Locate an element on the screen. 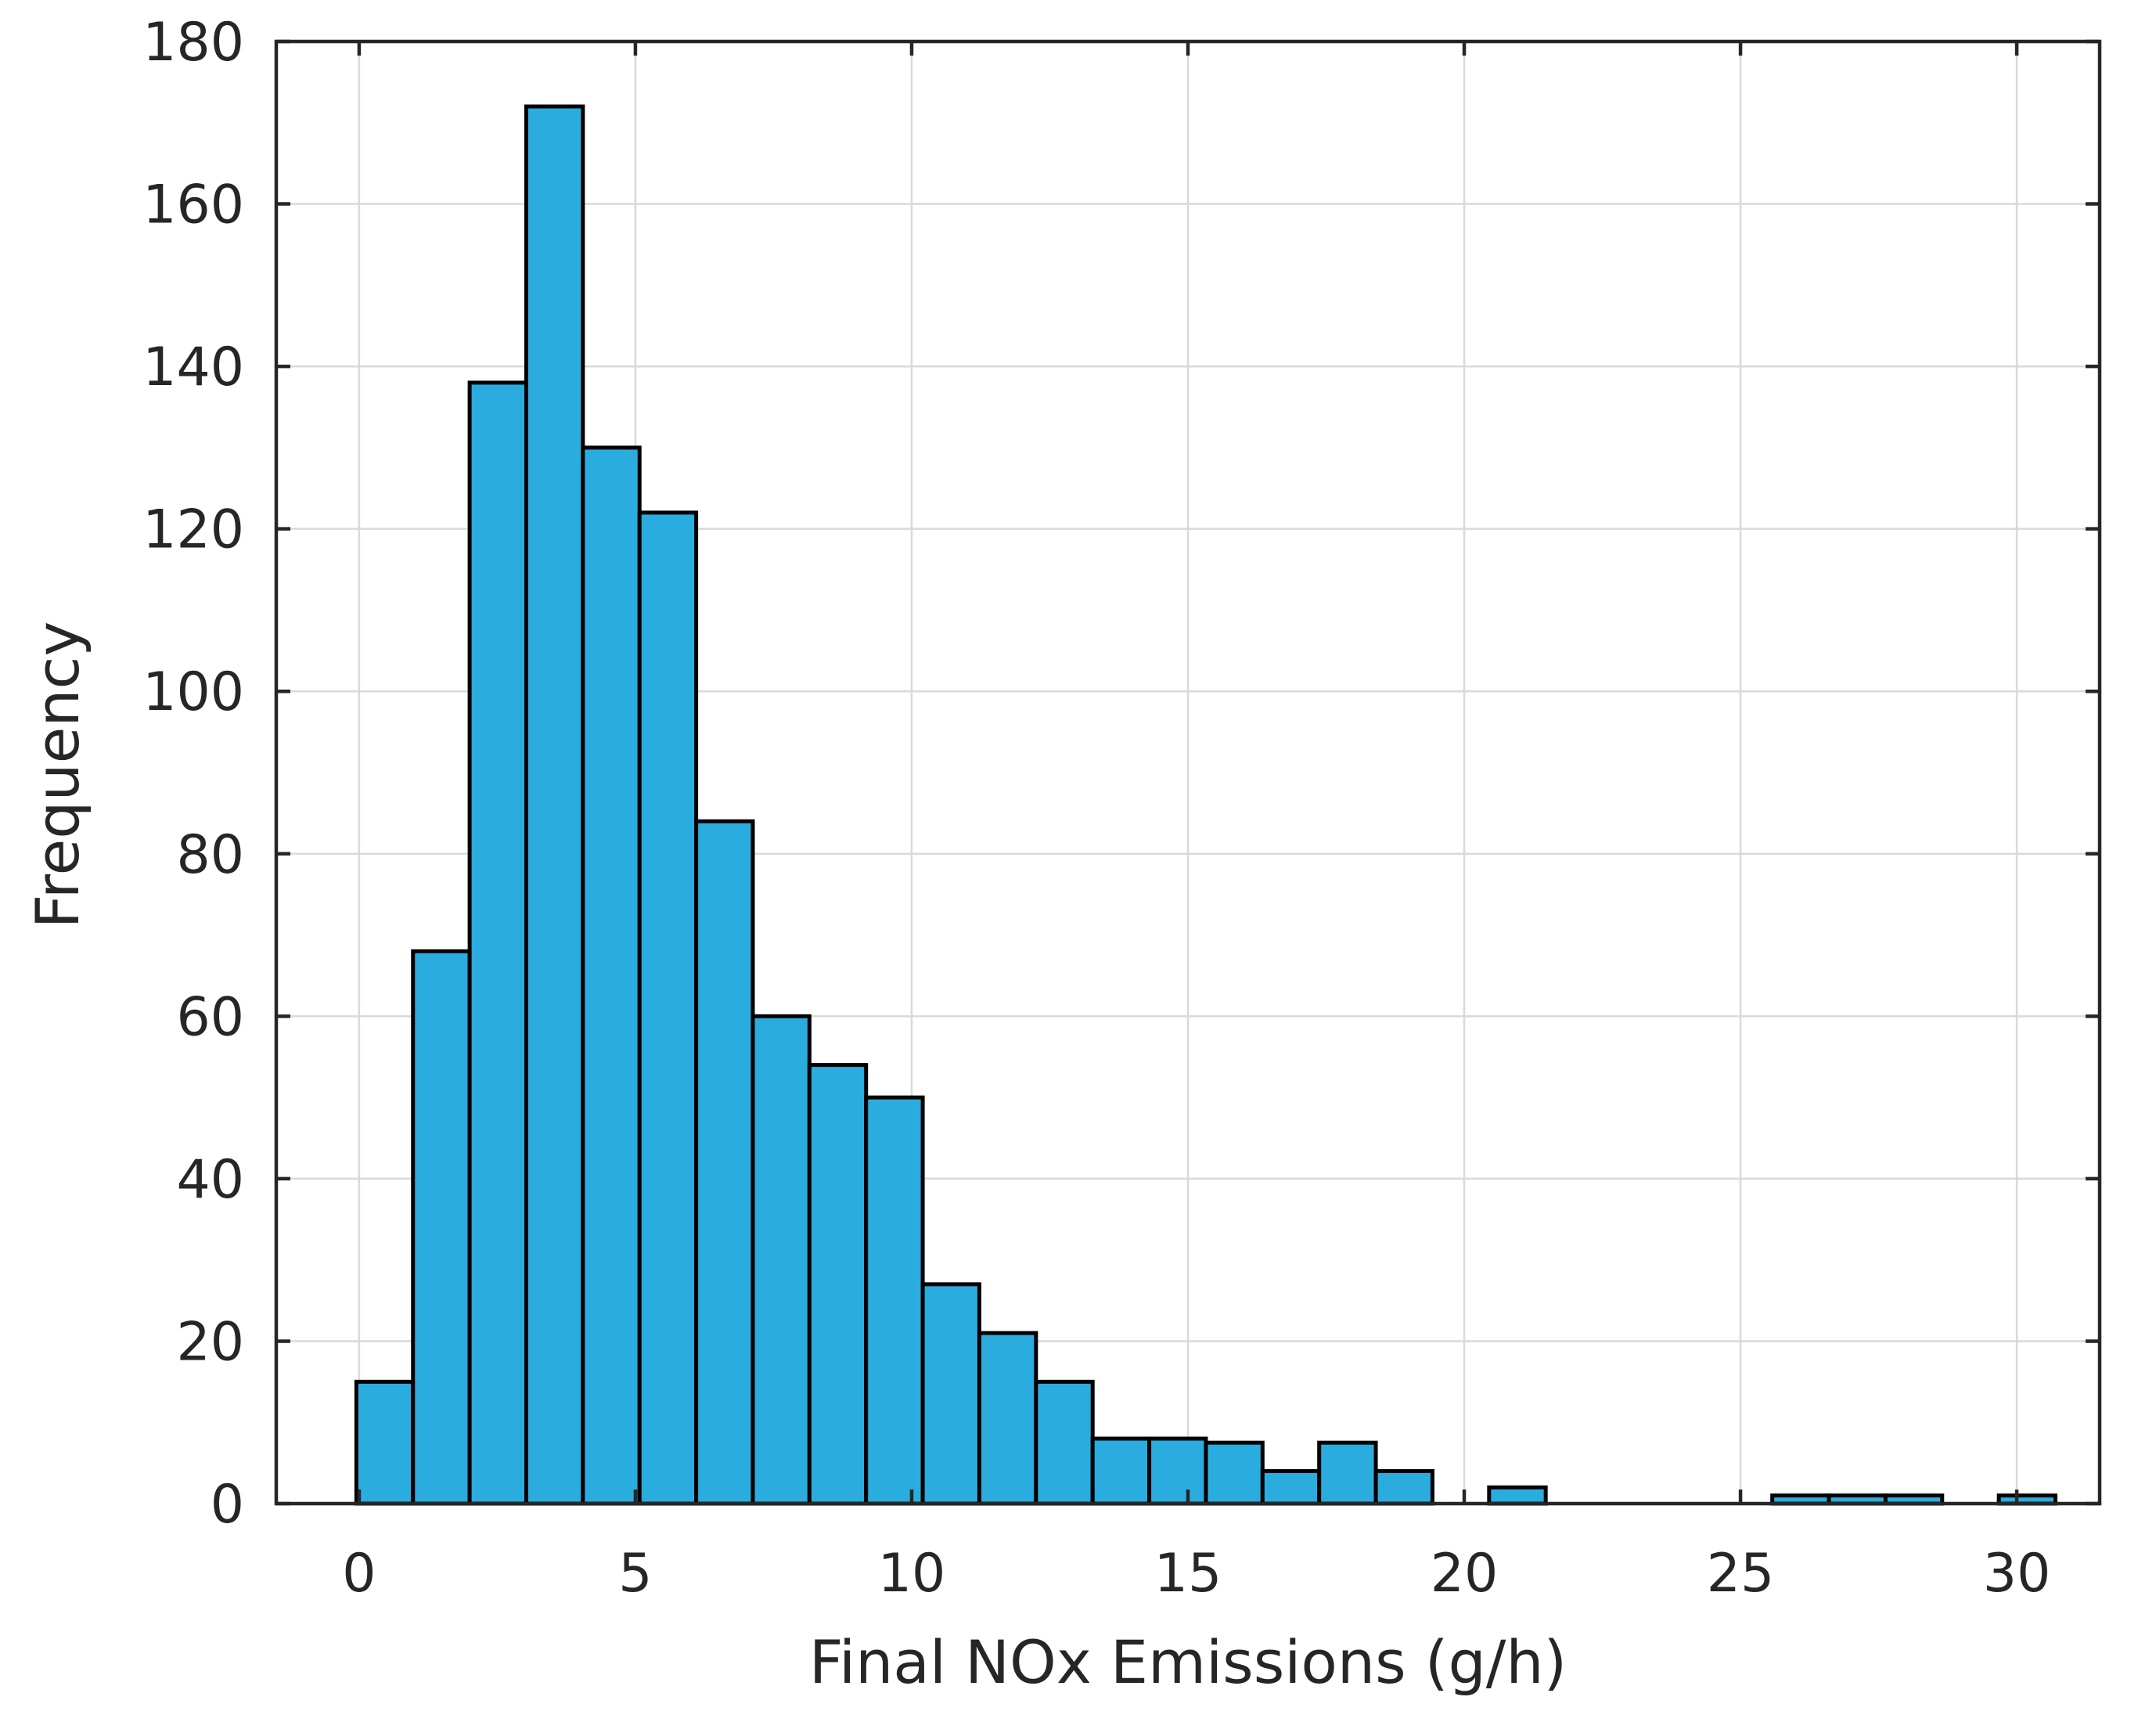 The height and width of the screenshot is (1722, 2156). y-tick-label: 80 is located at coordinates (210, 855).